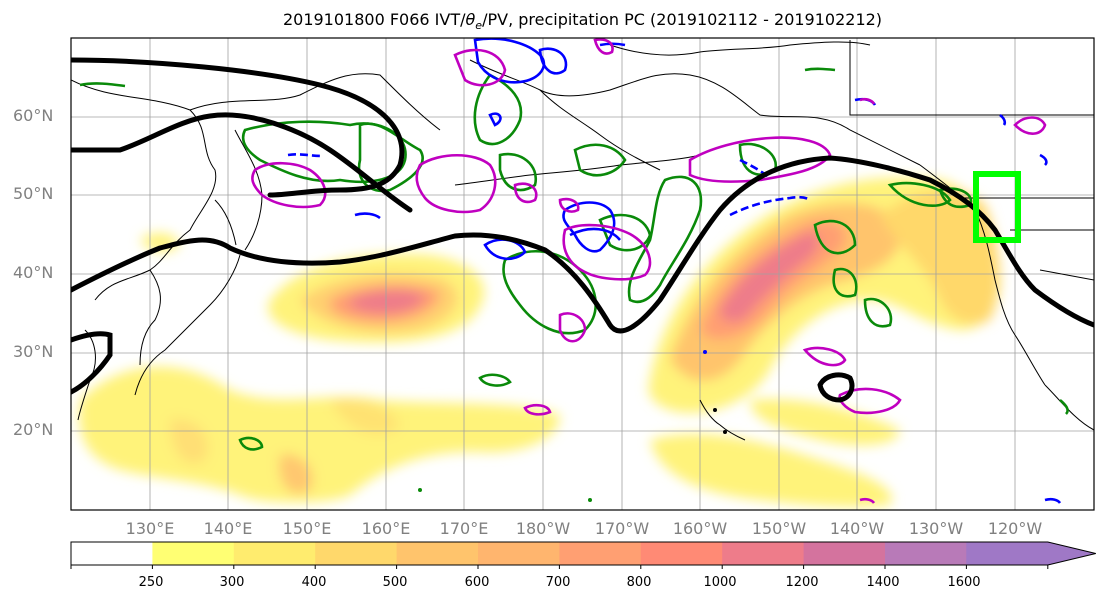 The width and height of the screenshot is (1105, 603). What do you see at coordinates (307, 528) in the screenshot?
I see `lon-label: 150°E` at bounding box center [307, 528].